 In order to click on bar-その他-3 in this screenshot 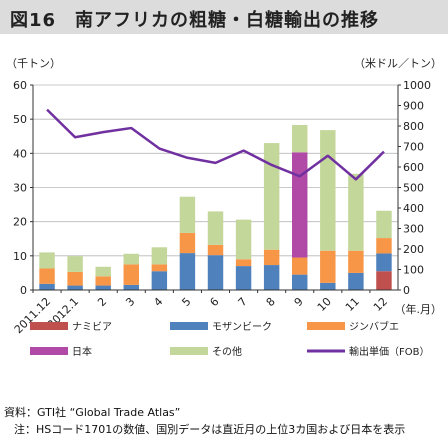, I will do `click(131, 259)`.